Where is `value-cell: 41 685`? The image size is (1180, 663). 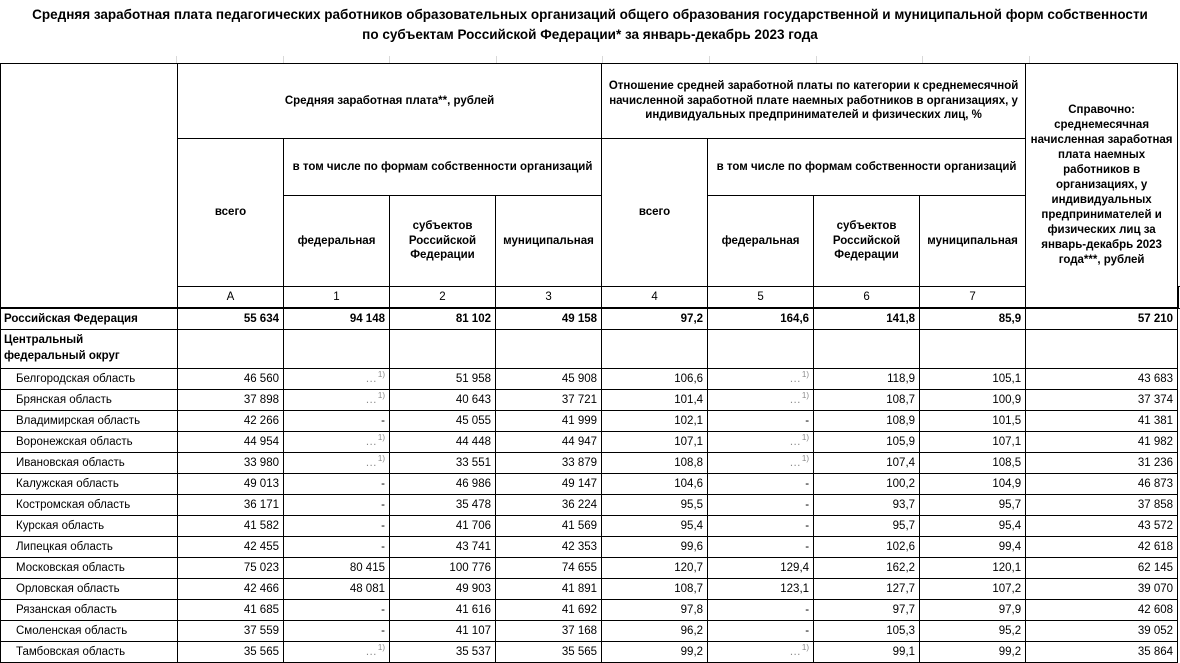 value-cell: 41 685 is located at coordinates (230, 610).